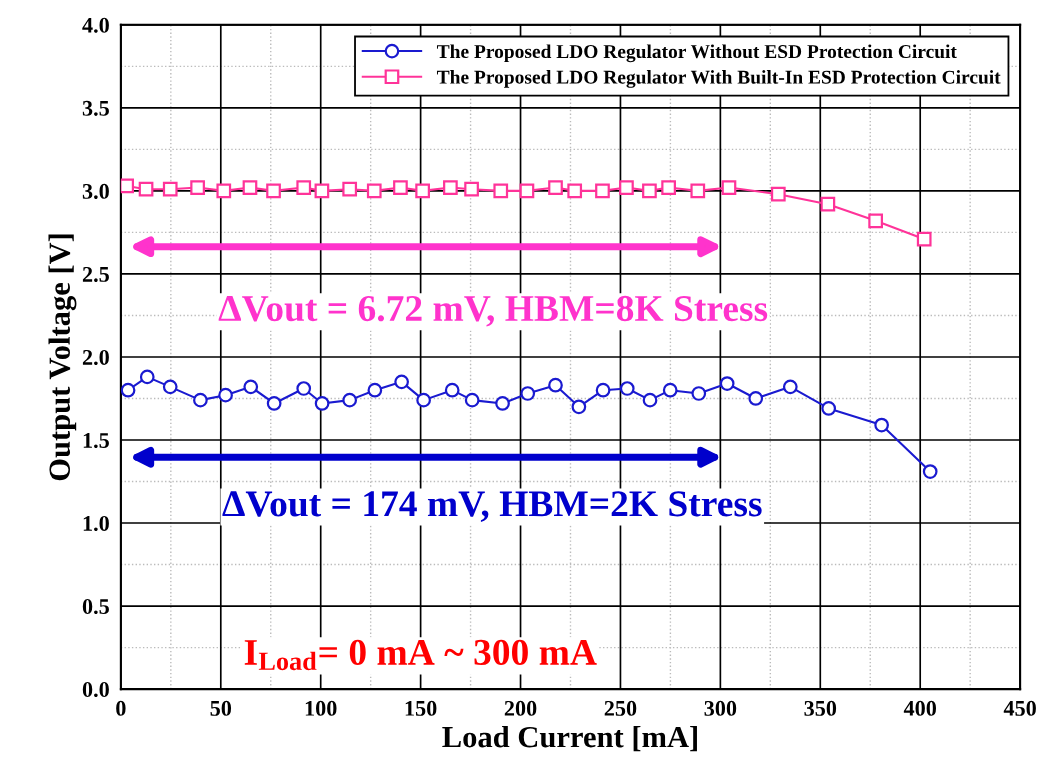 The width and height of the screenshot is (1042, 776). Describe the element at coordinates (95, 25) in the screenshot. I see `y-tick-label: 4.0` at that location.